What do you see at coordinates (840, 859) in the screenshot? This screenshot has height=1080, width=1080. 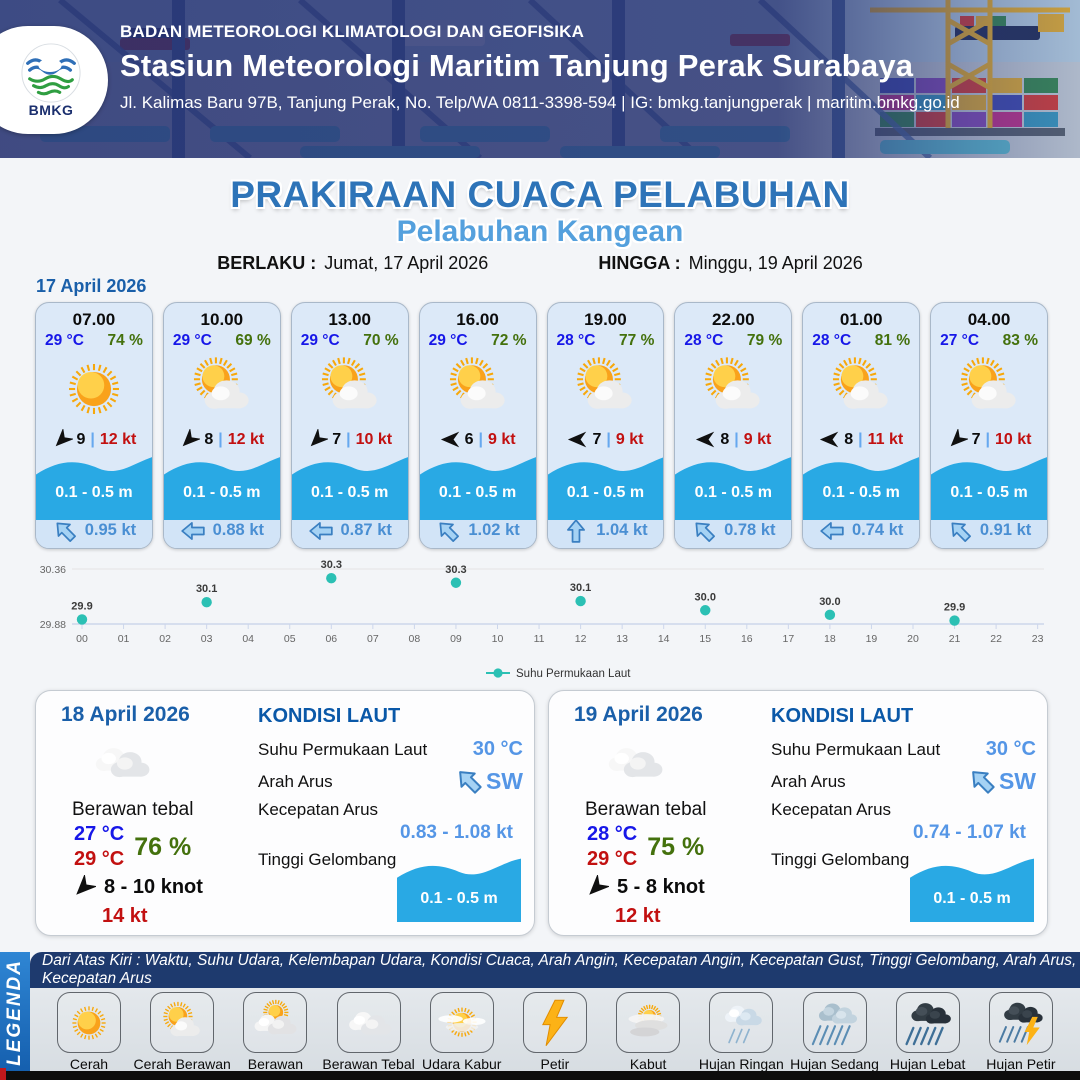 I see `wave-label: Tinggi Gelombang` at bounding box center [840, 859].